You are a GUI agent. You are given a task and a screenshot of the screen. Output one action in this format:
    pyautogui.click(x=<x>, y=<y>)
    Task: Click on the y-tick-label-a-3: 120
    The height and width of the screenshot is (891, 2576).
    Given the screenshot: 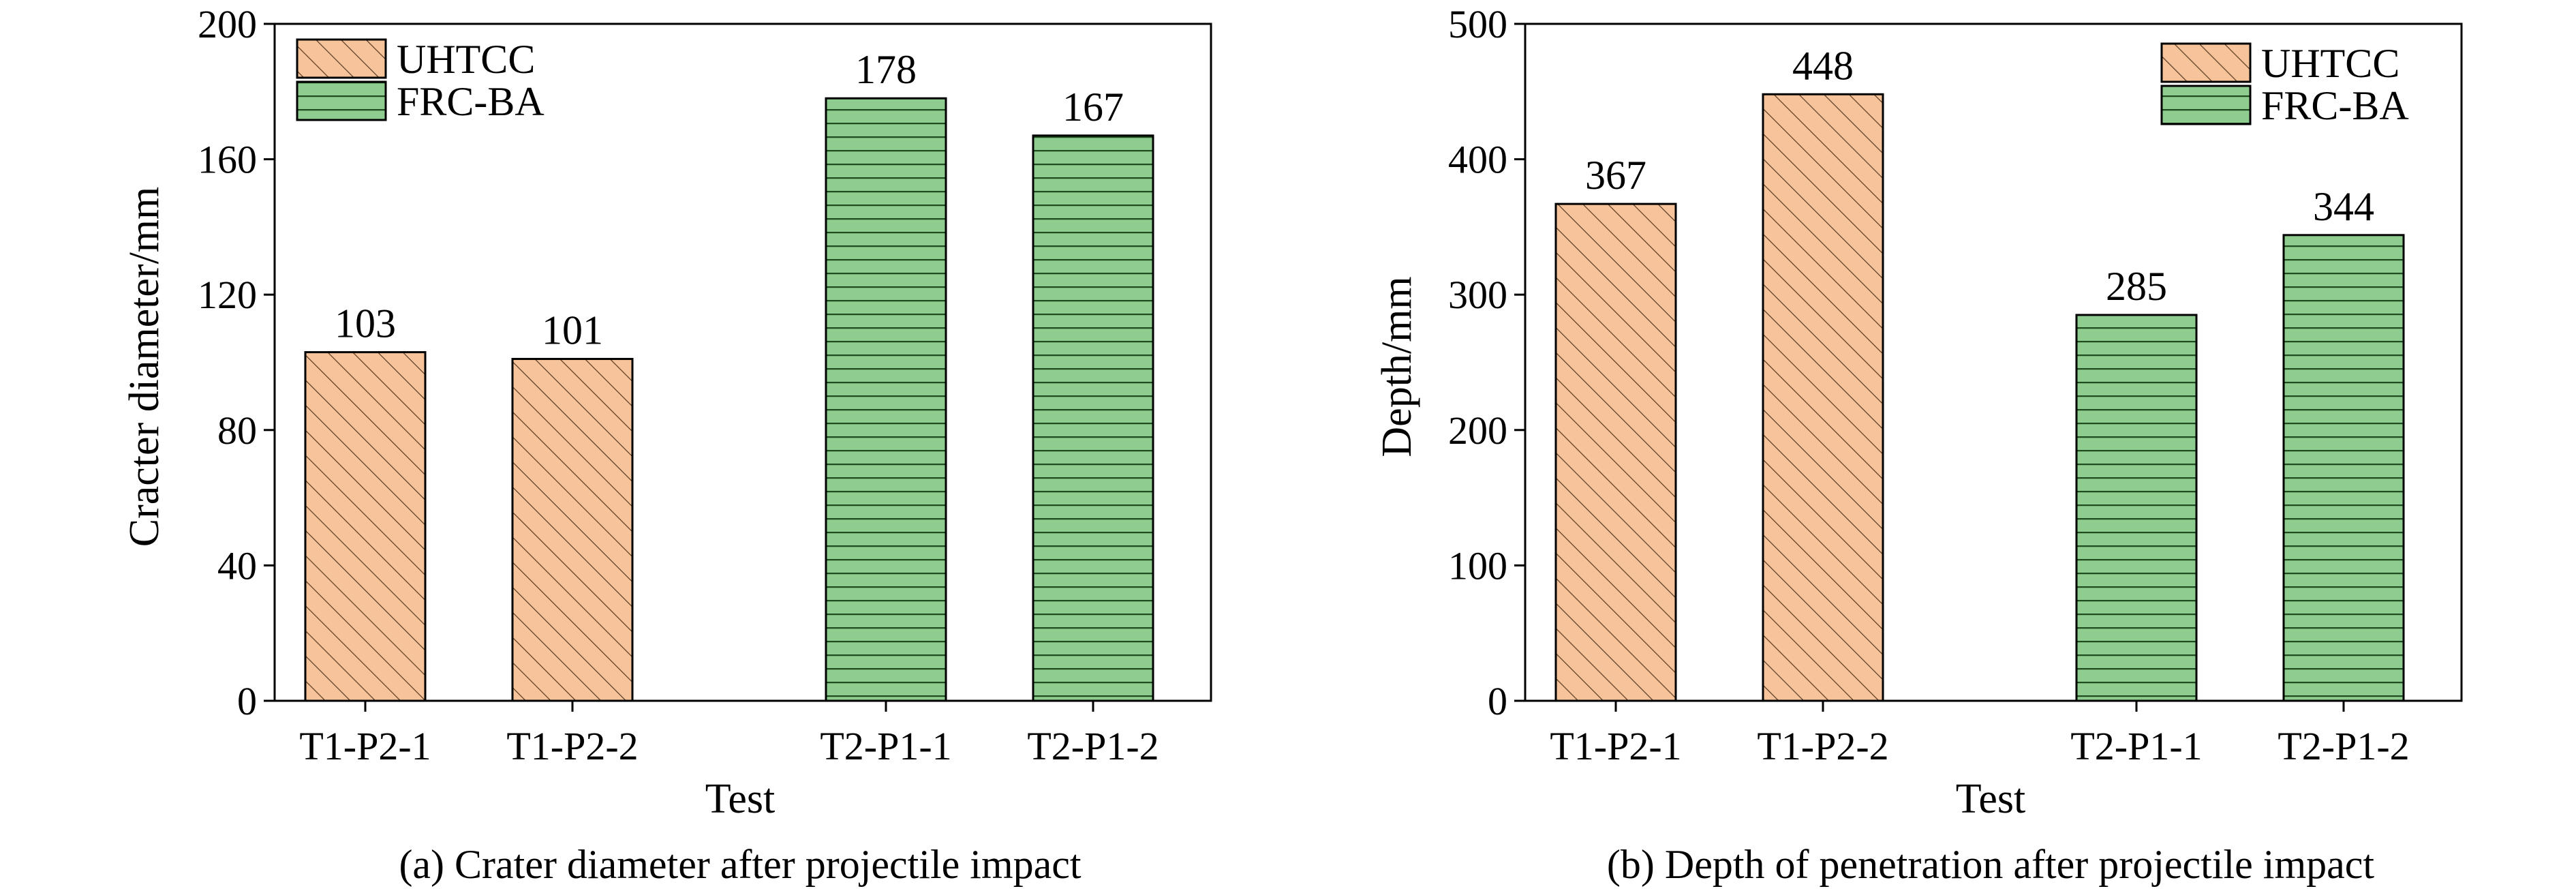 What is the action you would take?
    pyautogui.click(x=227, y=295)
    